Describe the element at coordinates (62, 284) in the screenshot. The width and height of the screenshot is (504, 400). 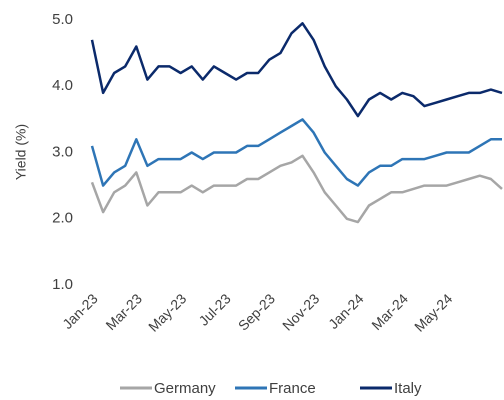
I see `y-tick-label: 1.0` at that location.